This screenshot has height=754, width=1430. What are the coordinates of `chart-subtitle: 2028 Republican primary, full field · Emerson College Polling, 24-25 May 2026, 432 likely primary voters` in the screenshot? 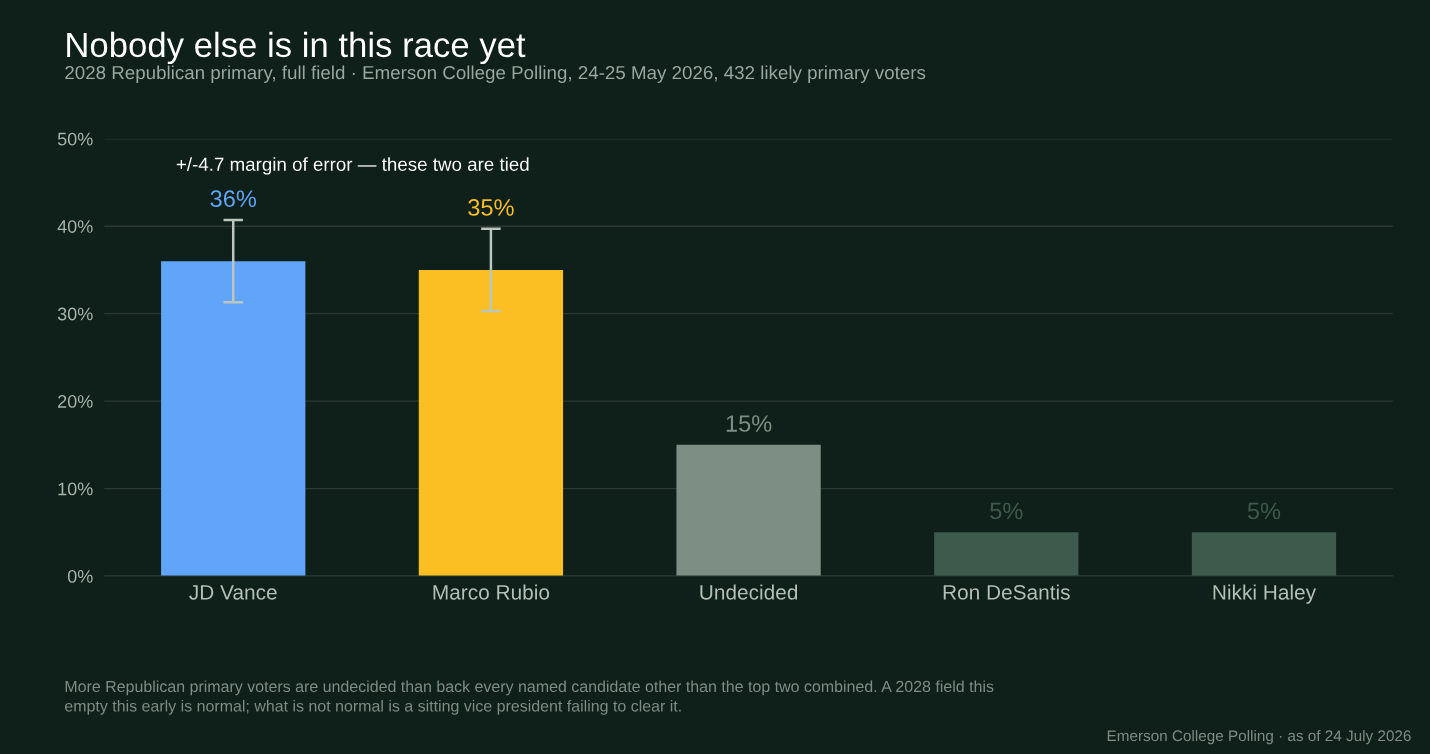 It's located at (495, 74).